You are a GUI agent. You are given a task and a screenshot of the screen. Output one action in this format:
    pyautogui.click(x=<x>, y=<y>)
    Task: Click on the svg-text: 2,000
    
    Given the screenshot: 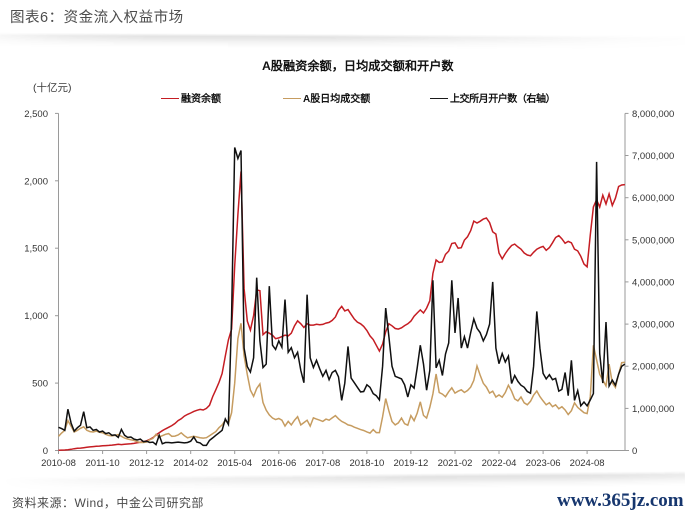 What is the action you would take?
    pyautogui.click(x=36, y=181)
    